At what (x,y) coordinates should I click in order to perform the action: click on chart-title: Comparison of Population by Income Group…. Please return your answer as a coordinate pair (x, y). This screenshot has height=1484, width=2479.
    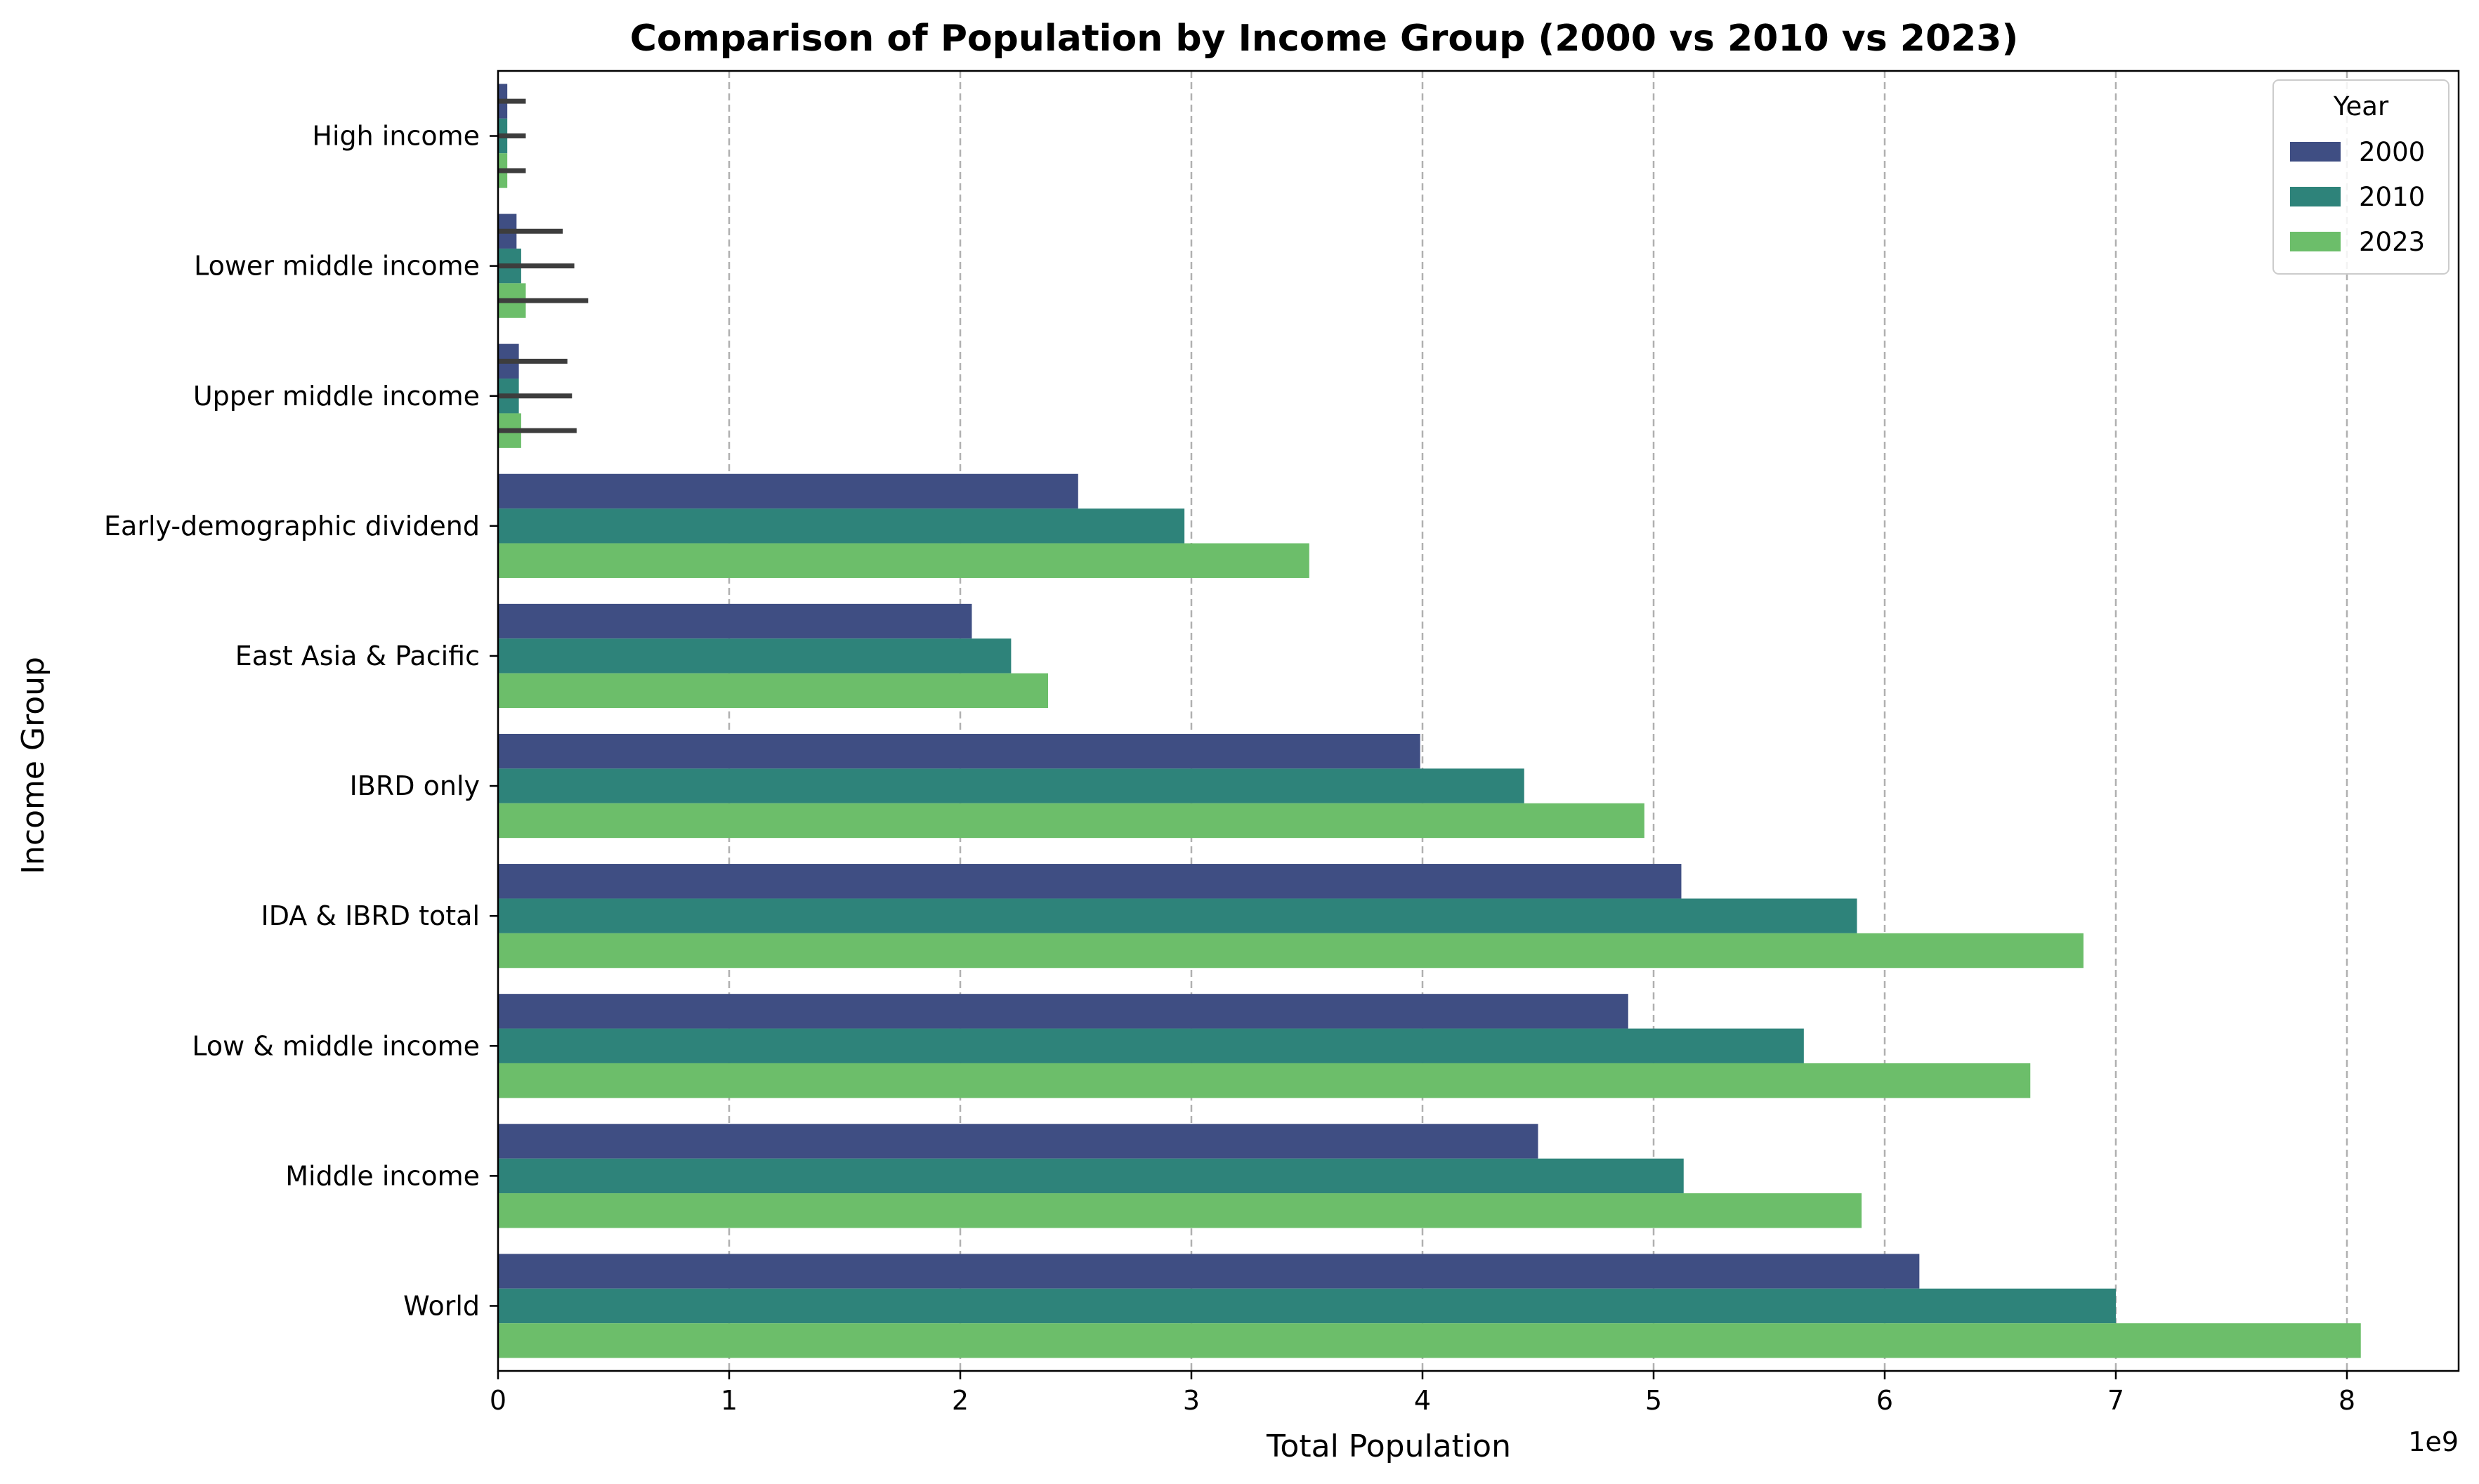
    Looking at the image, I should click on (1324, 39).